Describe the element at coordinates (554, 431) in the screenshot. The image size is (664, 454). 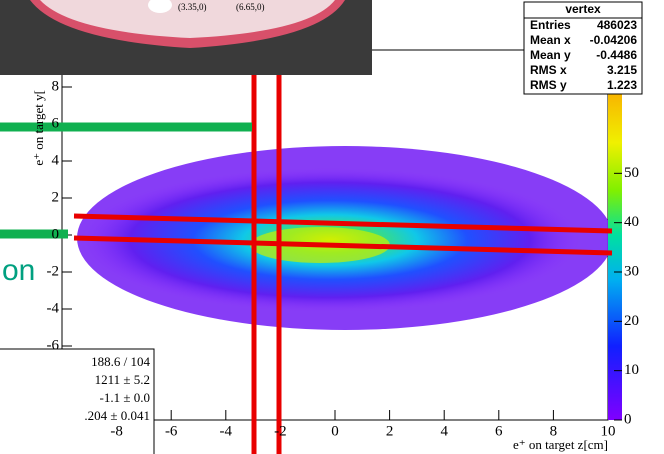
I see `x-tick-label: 8` at that location.